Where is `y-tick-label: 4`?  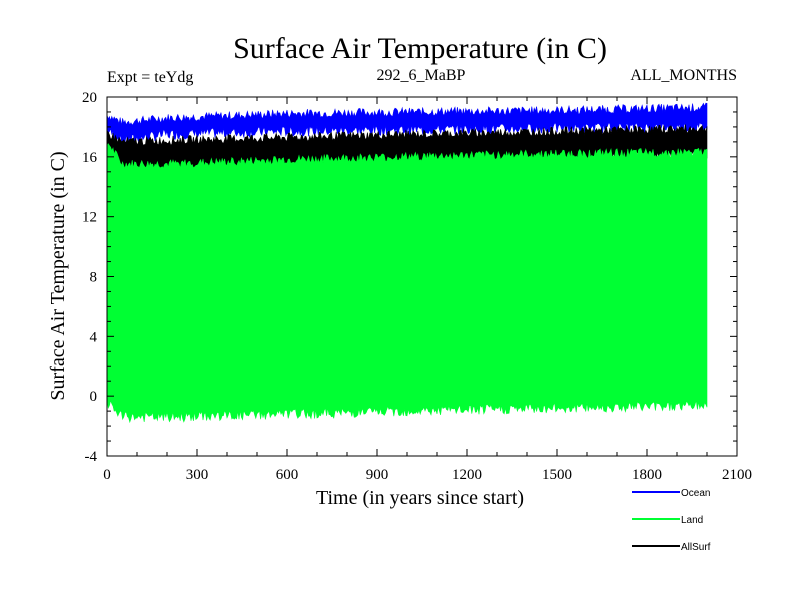 y-tick-label: 4 is located at coordinates (94, 337).